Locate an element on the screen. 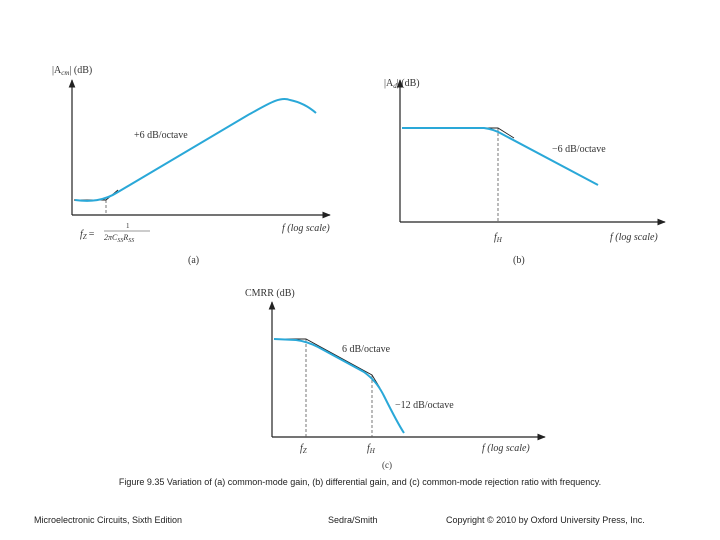  svg-text: 1 is located at coordinates (128, 226).